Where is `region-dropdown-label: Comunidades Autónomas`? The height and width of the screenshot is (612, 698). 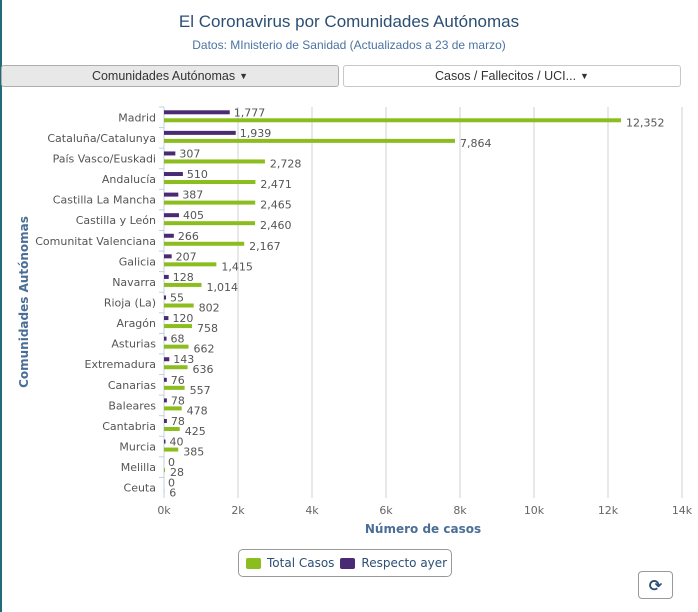 region-dropdown-label: Comunidades Autónomas is located at coordinates (163, 76).